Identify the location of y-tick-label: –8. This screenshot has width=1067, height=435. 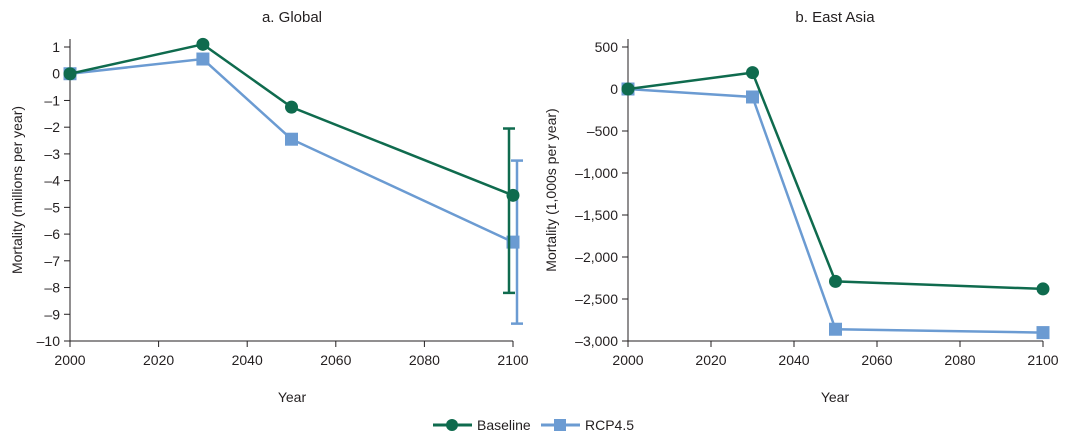
(52, 288).